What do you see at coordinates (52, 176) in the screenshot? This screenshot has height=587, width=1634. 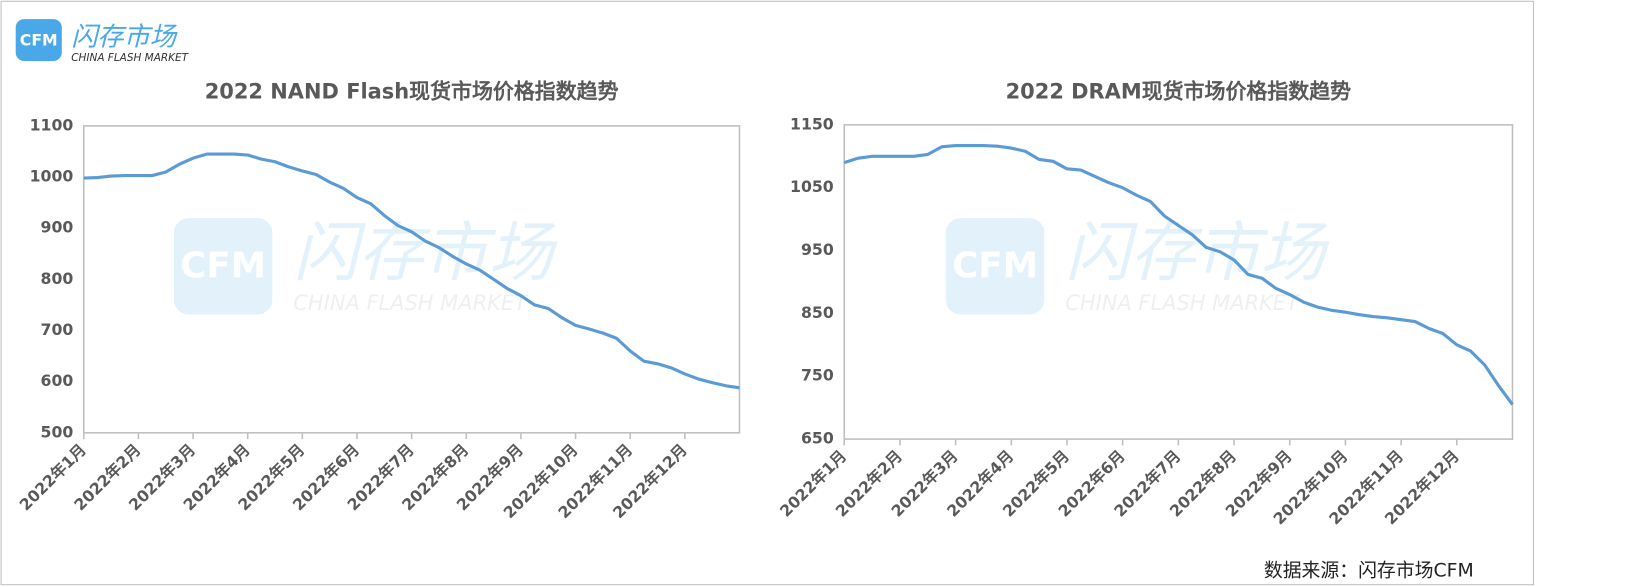 I see `y-tick-label: 1000` at bounding box center [52, 176].